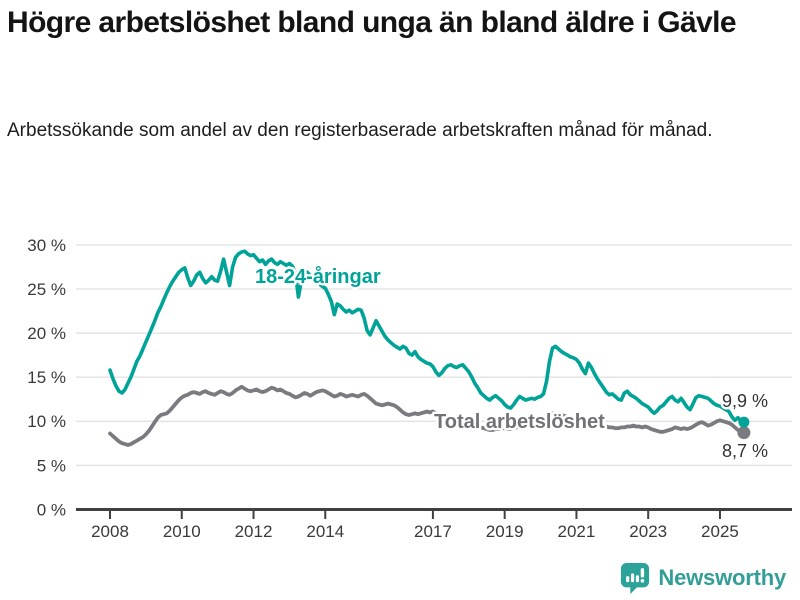 This screenshot has width=800, height=600. I want to click on x-axis-tick-label: 2012, so click(254, 531).